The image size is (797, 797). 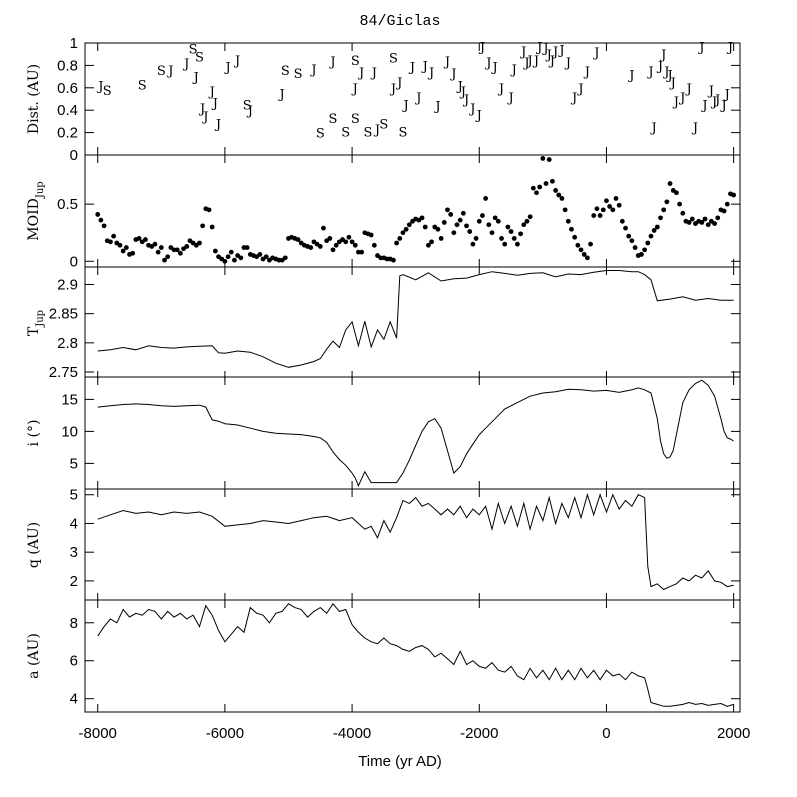 I want to click on y-tick-label: 4, so click(x=74, y=699).